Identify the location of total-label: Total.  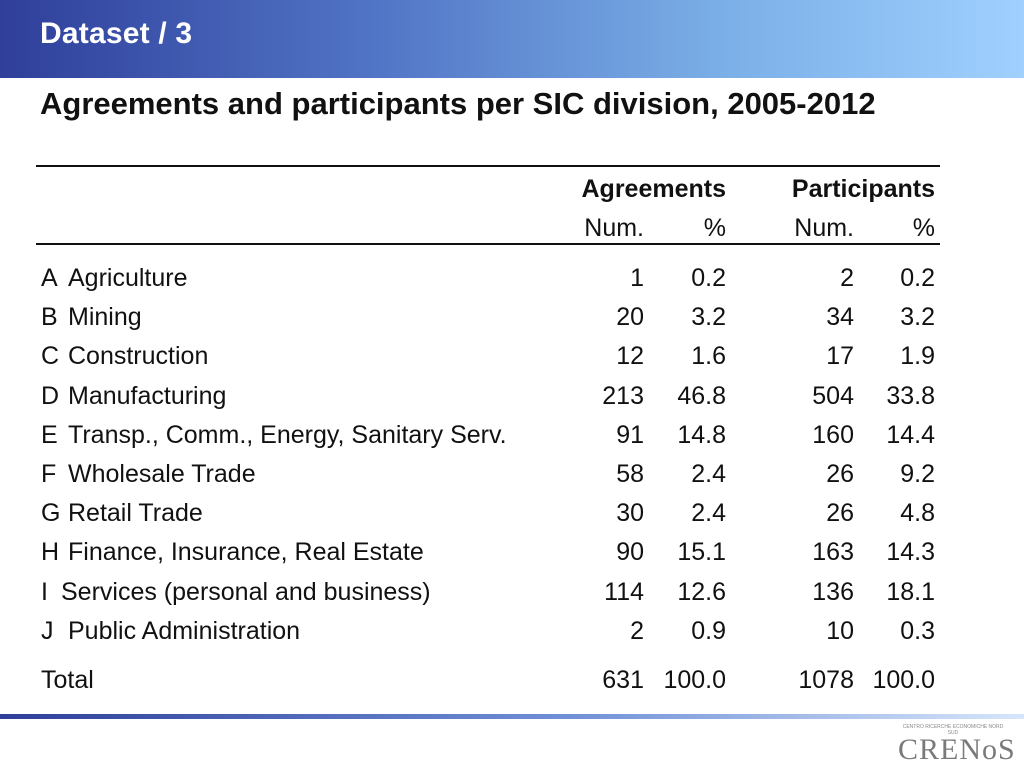
(67, 680).